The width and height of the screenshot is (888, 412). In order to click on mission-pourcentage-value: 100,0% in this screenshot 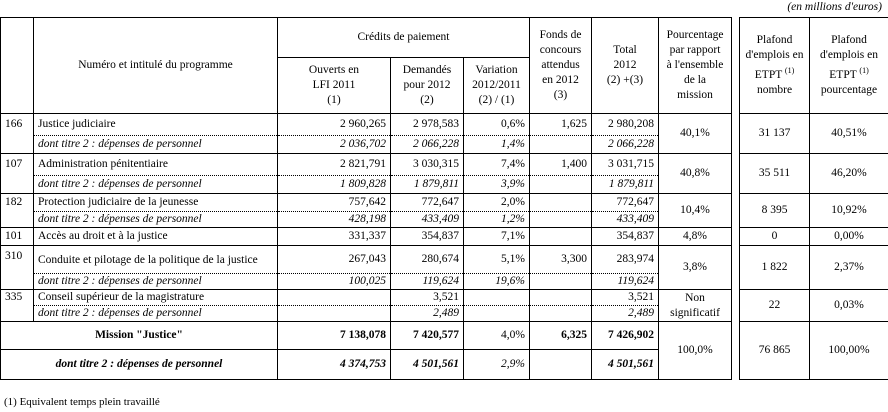, I will do `click(695, 350)`.